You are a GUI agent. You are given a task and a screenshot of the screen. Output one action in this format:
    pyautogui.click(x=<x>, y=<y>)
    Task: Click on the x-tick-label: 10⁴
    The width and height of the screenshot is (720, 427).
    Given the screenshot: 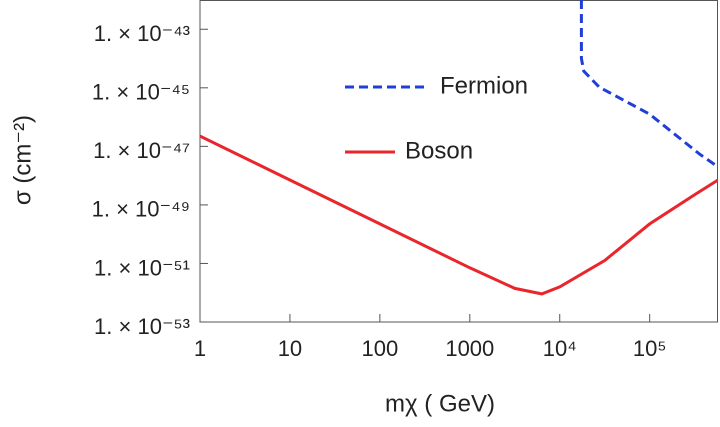 What is the action you would take?
    pyautogui.click(x=560, y=348)
    